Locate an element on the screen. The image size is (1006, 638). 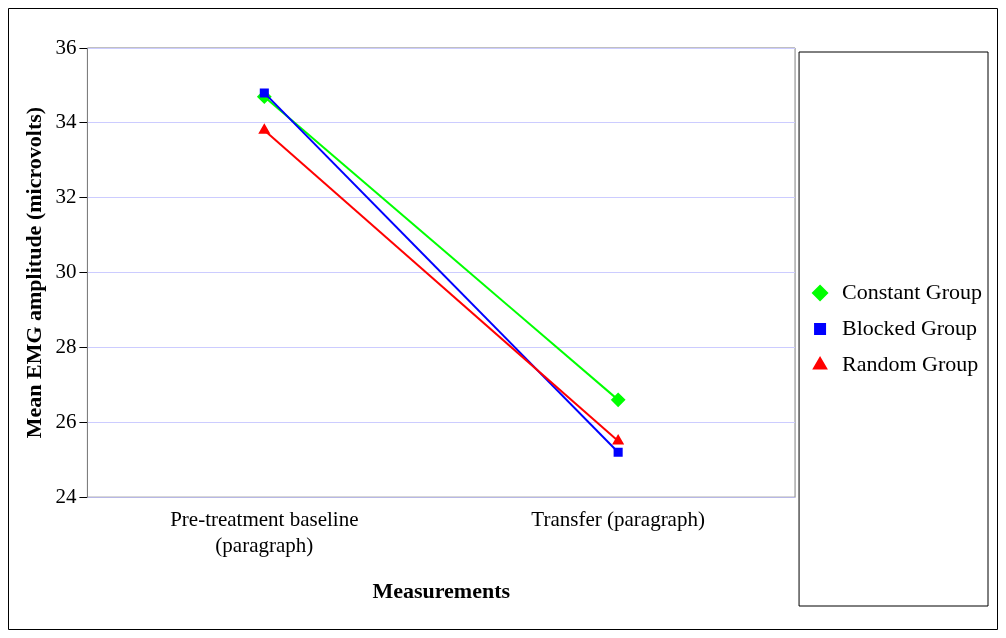
y-tick-label: 26 is located at coordinates (66, 420).